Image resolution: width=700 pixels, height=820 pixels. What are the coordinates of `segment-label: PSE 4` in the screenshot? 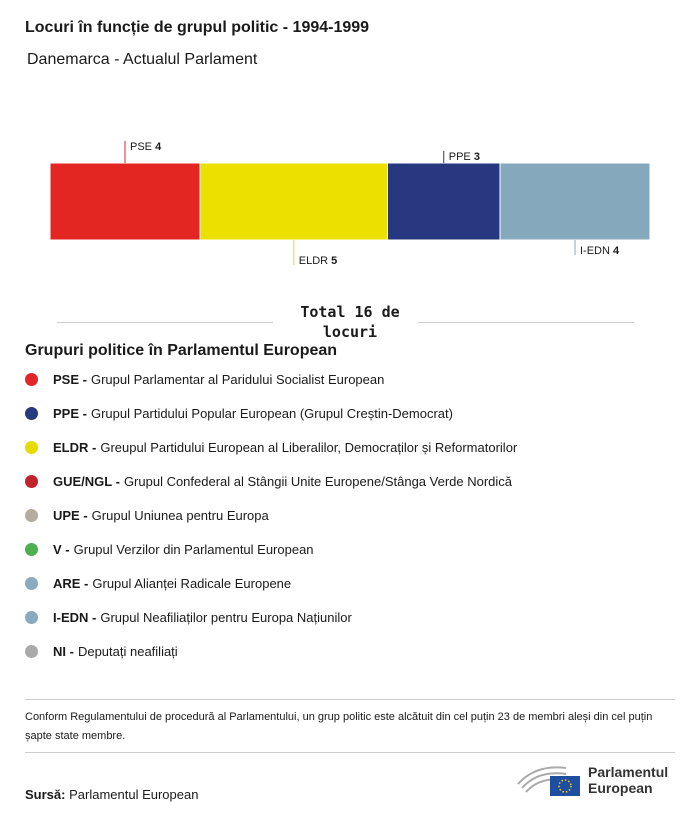 It's located at (146, 147).